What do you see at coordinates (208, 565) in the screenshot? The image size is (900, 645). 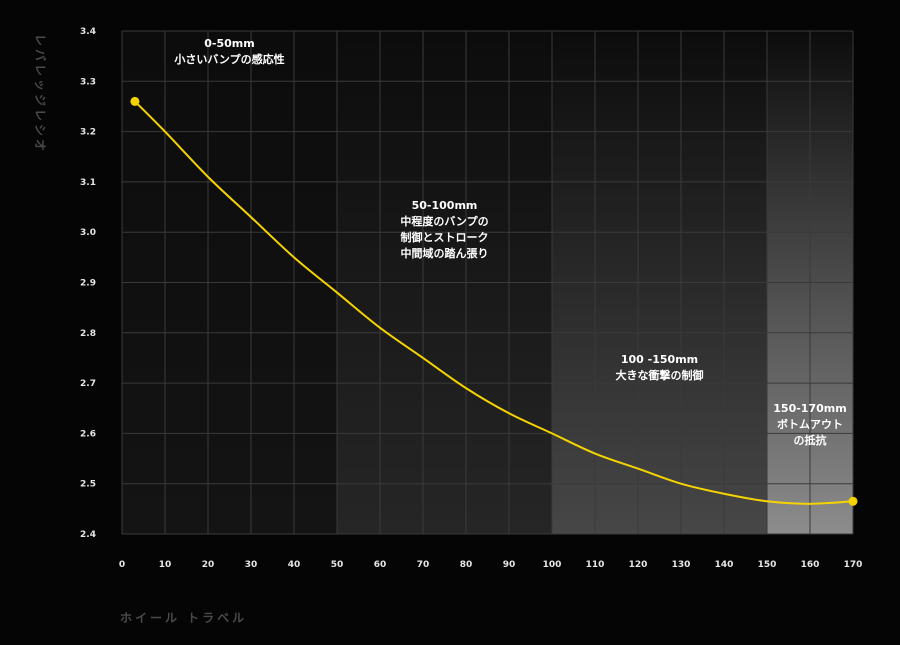 I see `x-tick-label: 20` at bounding box center [208, 565].